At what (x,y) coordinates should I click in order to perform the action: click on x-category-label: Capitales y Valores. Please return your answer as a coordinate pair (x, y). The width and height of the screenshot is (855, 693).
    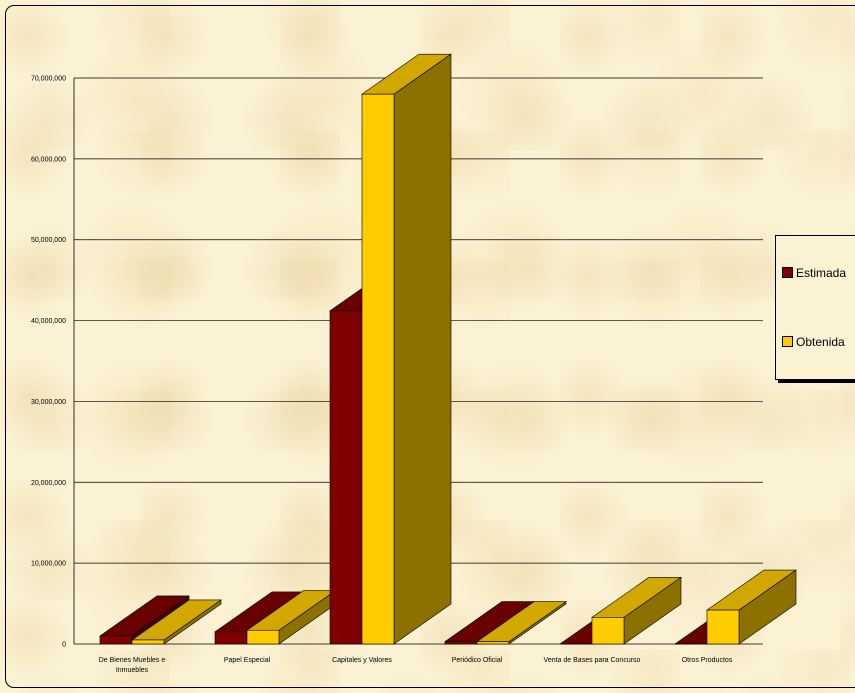
    Looking at the image, I should click on (362, 660).